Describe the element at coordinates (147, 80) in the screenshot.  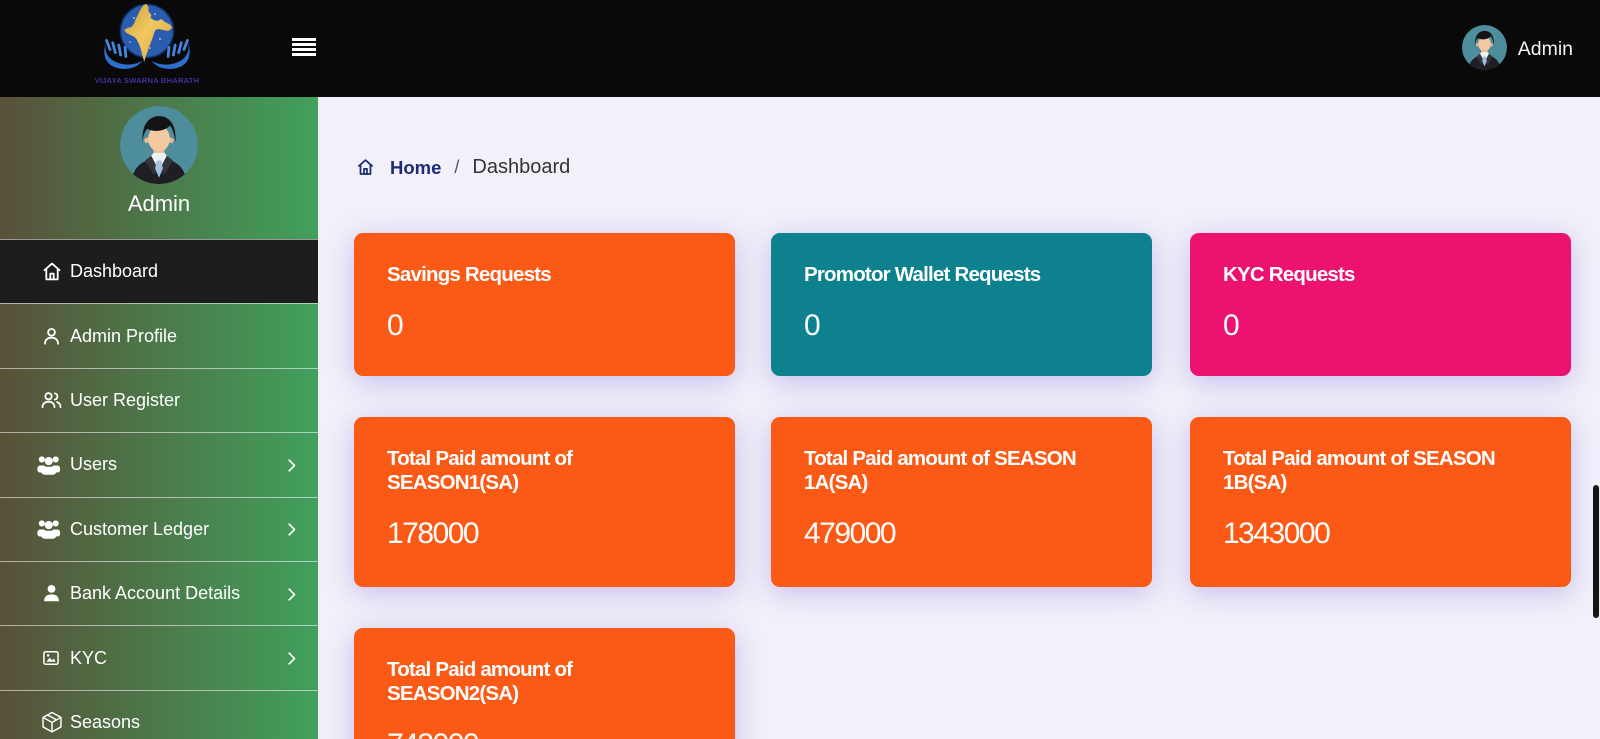
I see `svg-text: VIJAYA SWARNA BHARATH` at that location.